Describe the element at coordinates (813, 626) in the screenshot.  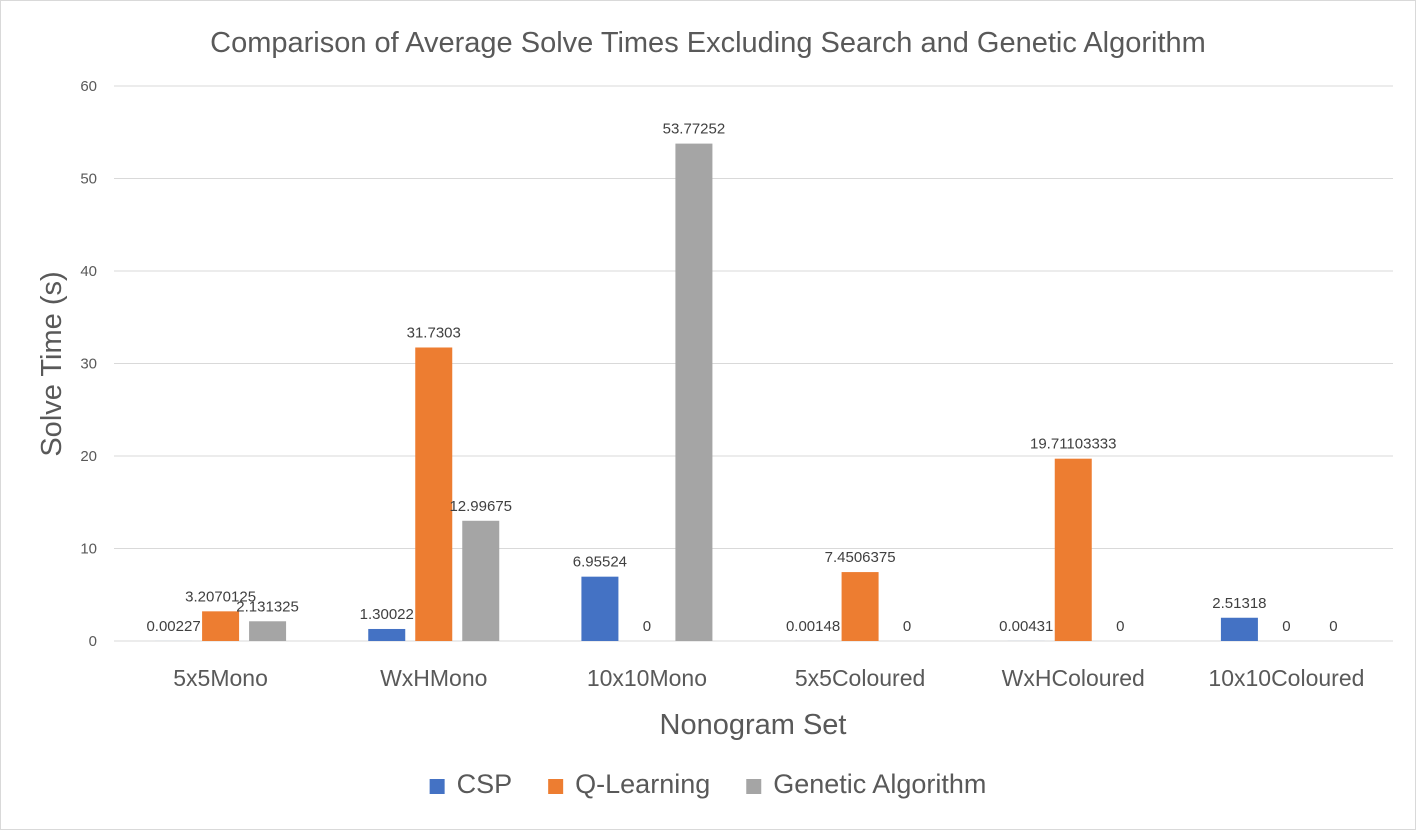
I see `data-label: 0.00148` at that location.